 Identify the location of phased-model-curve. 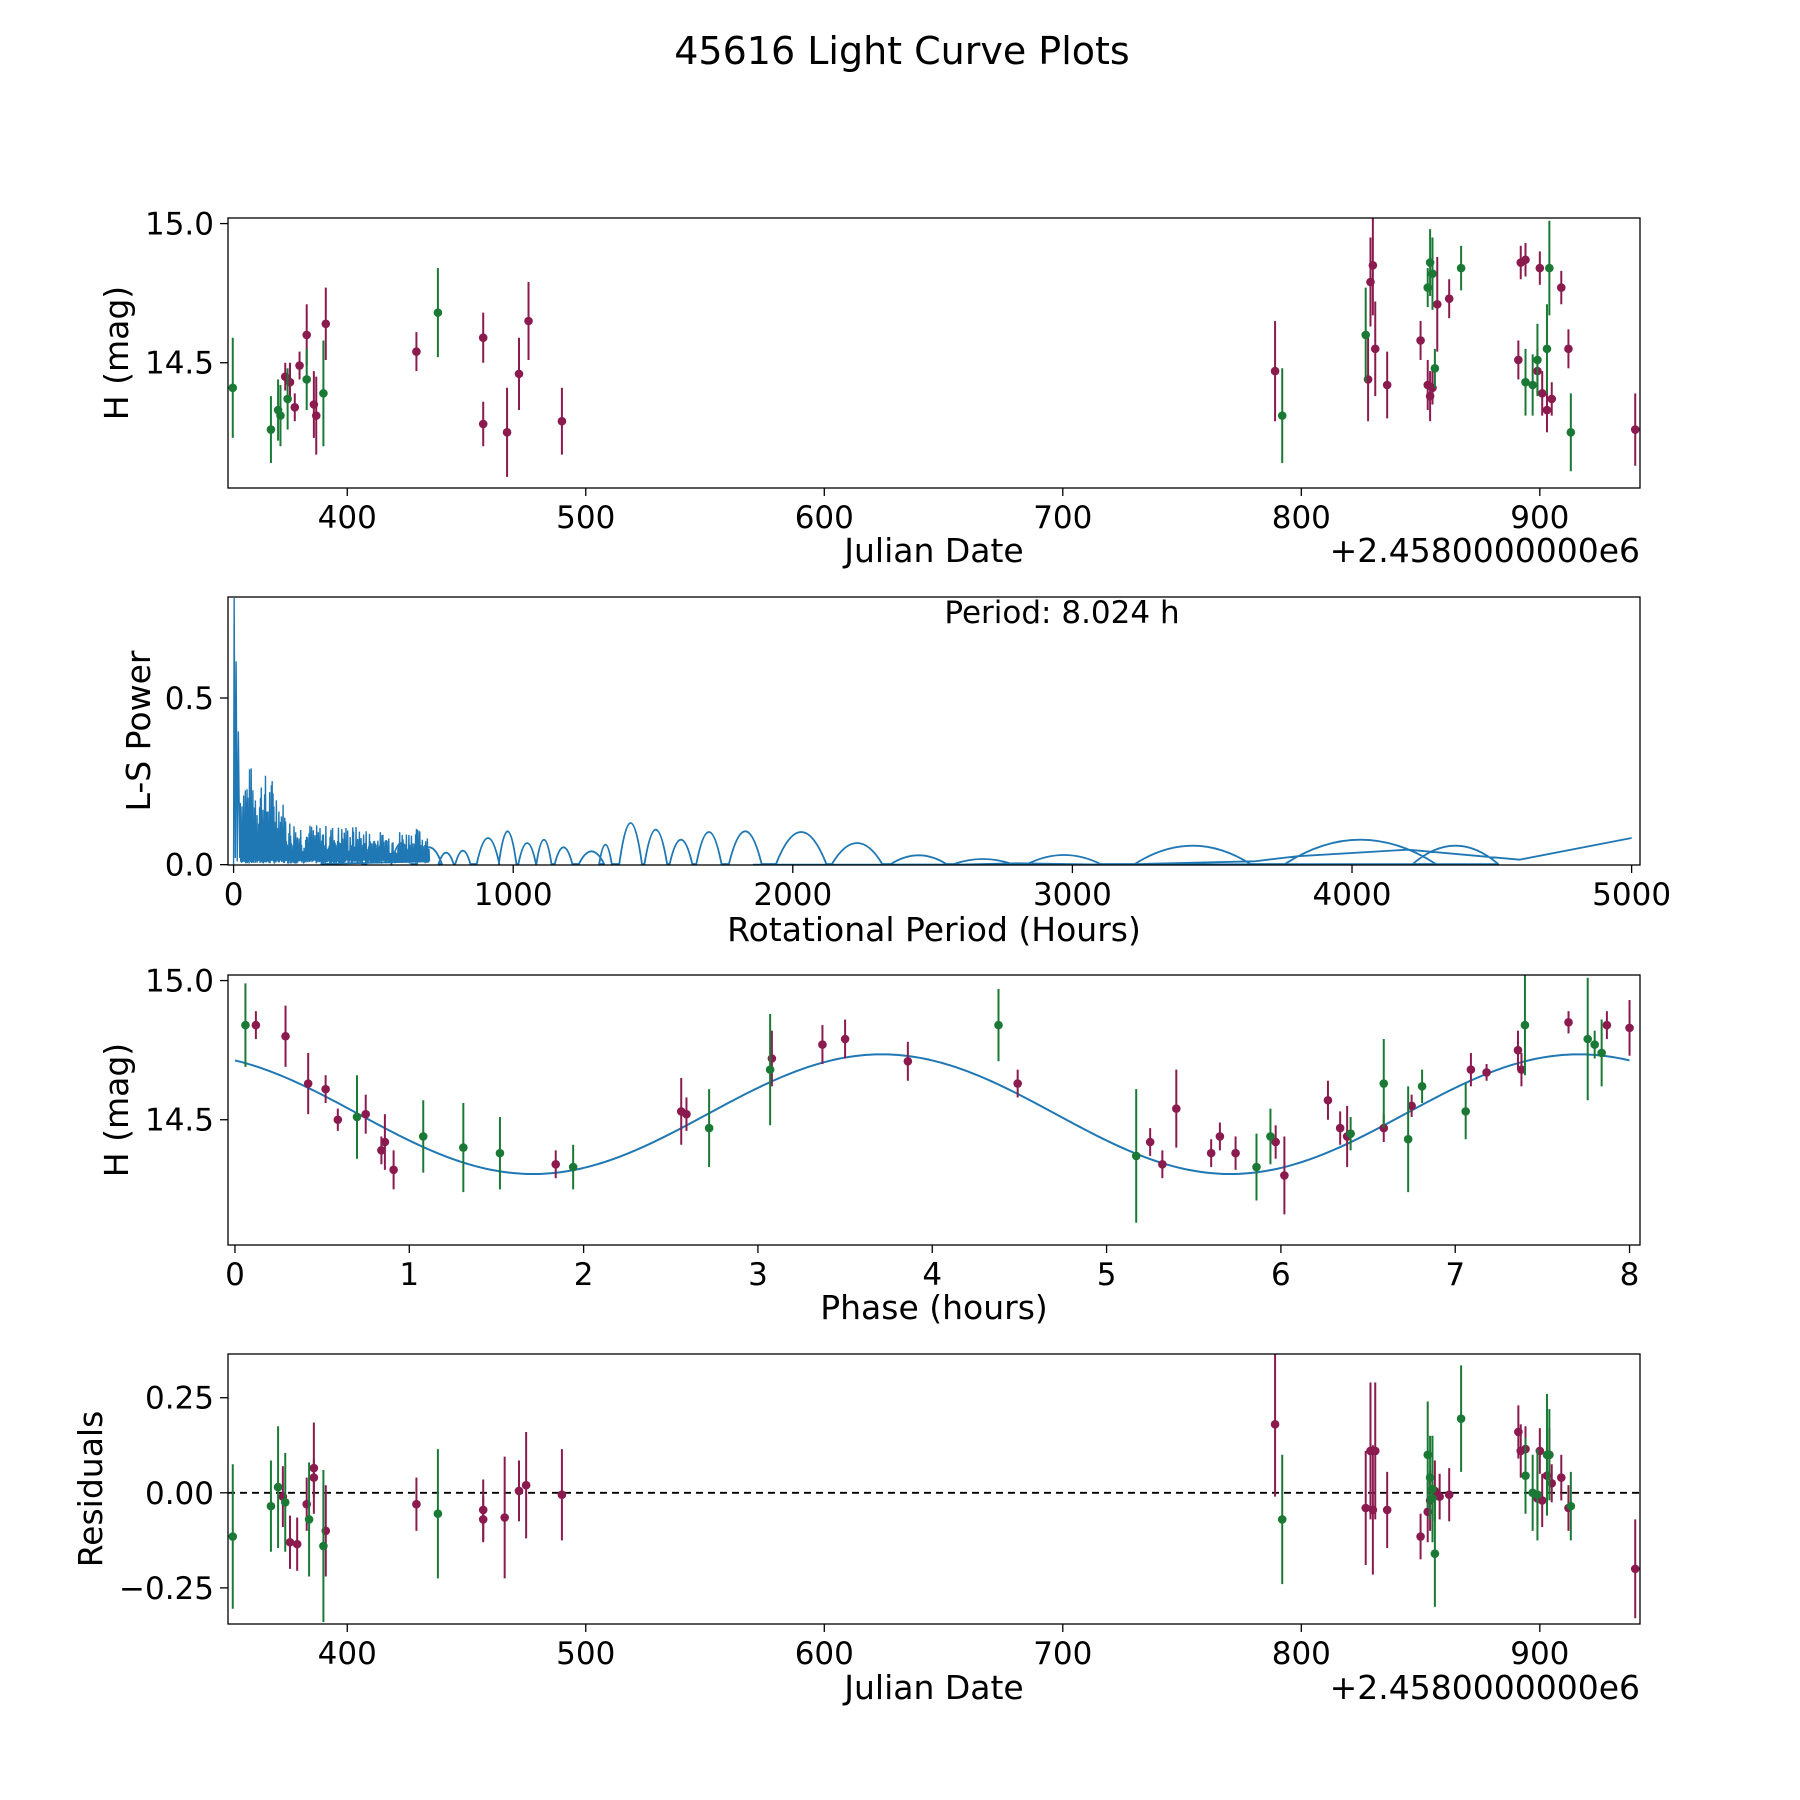
(932, 1114).